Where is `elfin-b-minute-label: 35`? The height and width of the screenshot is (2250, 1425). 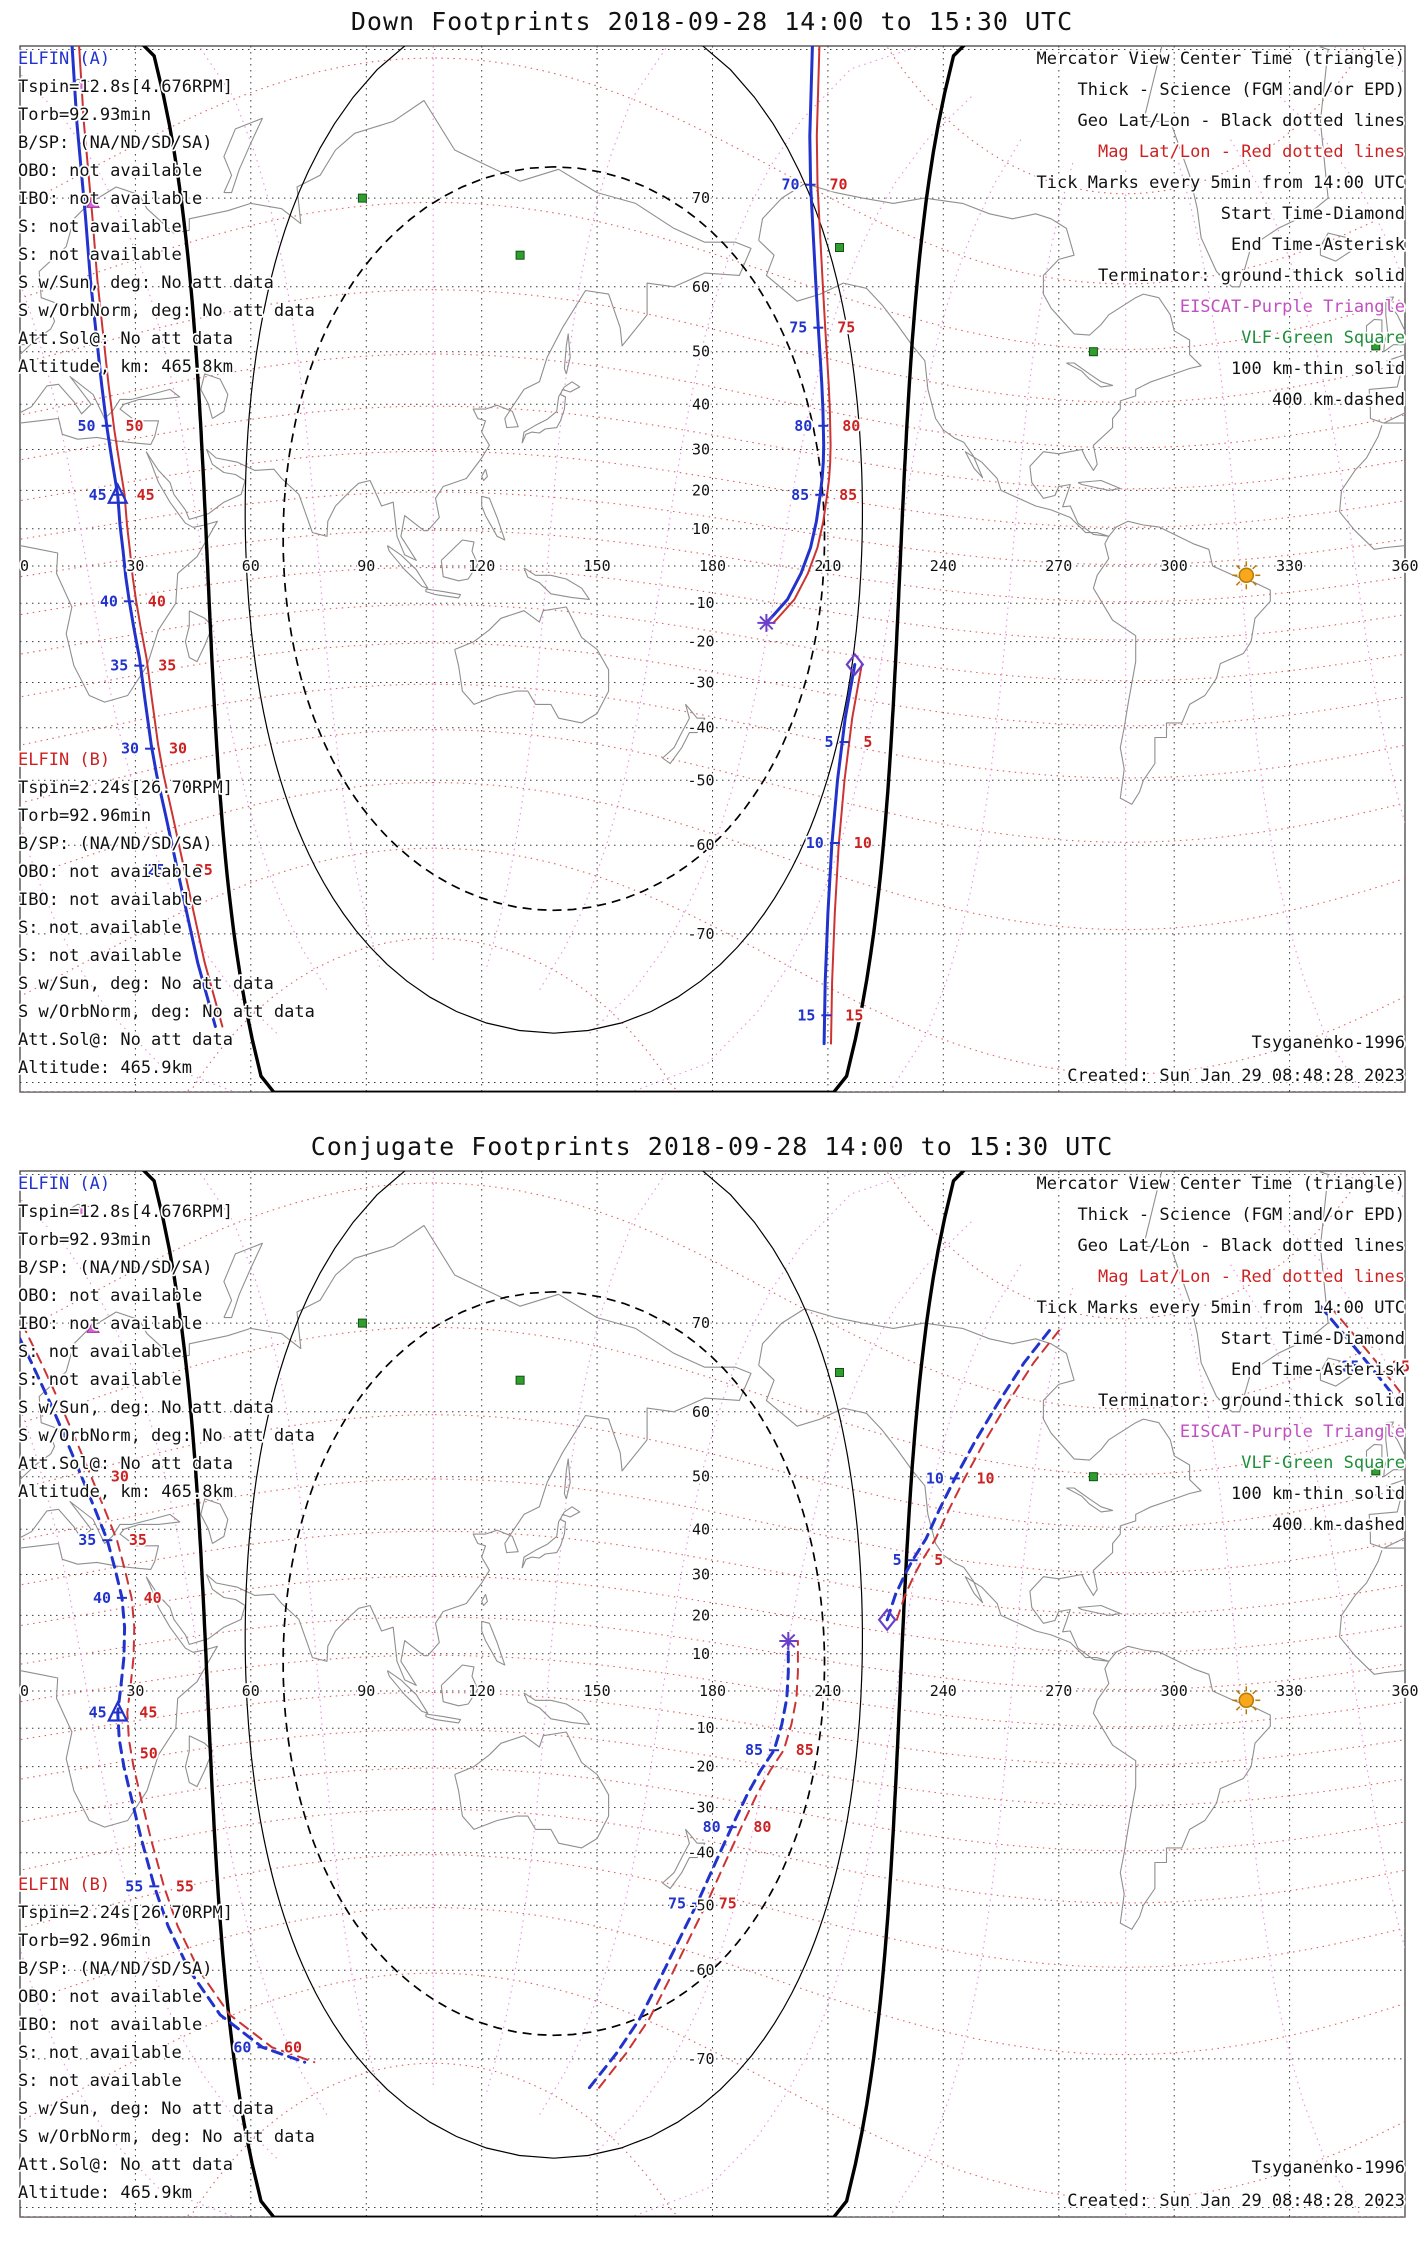
elfin-b-minute-label: 35 is located at coordinates (167, 666).